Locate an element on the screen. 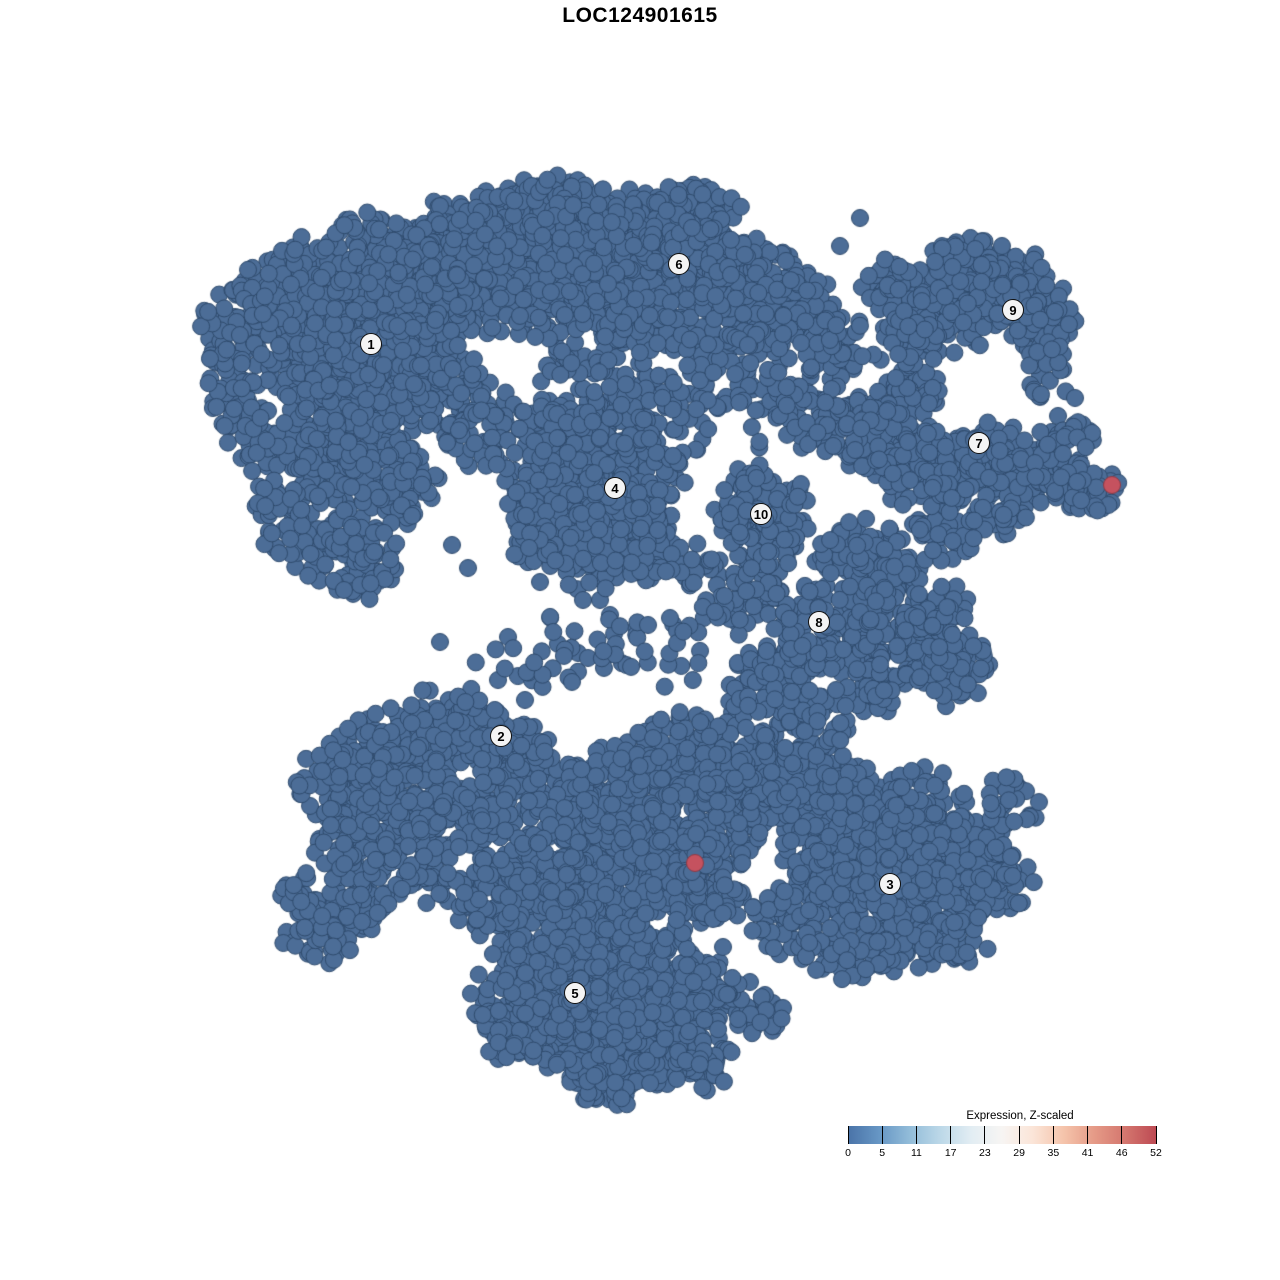 The image size is (1280, 1280). legend-tick-label: 46 is located at coordinates (1121, 1153).